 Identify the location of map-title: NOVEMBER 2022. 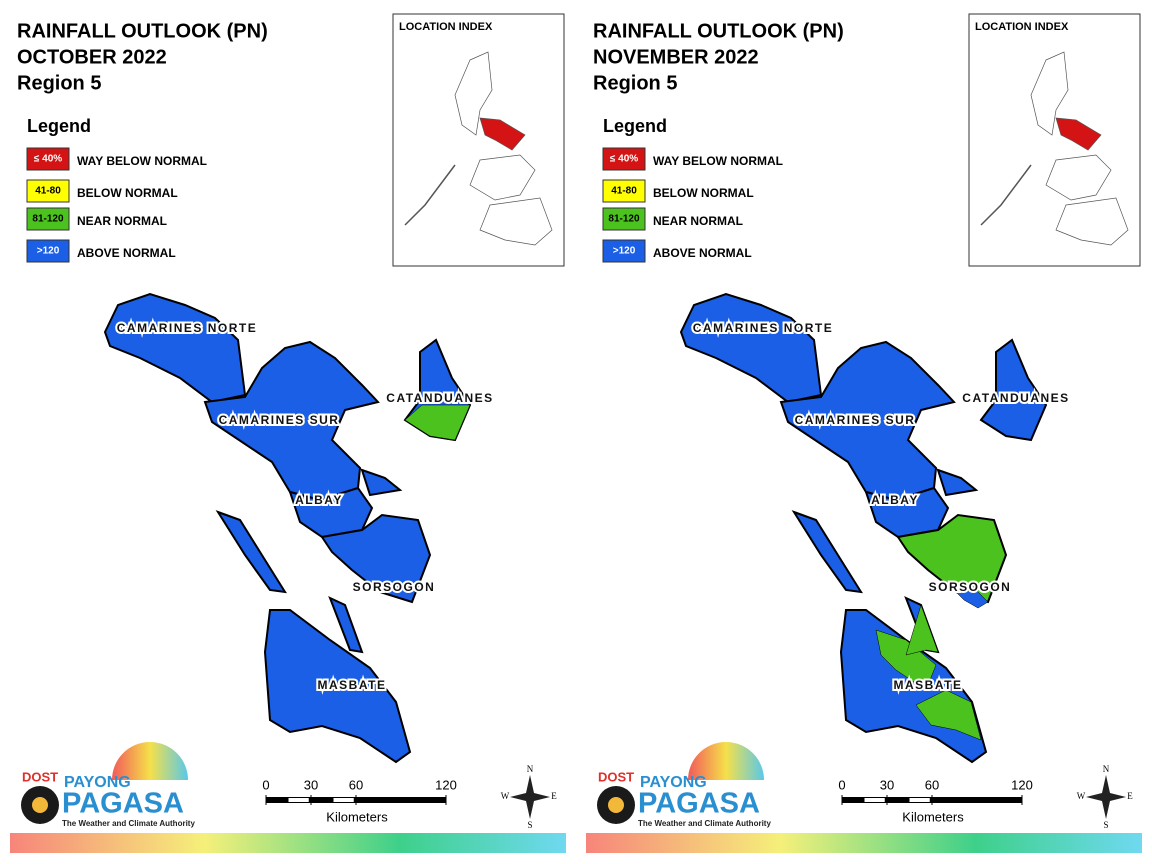
(676, 57).